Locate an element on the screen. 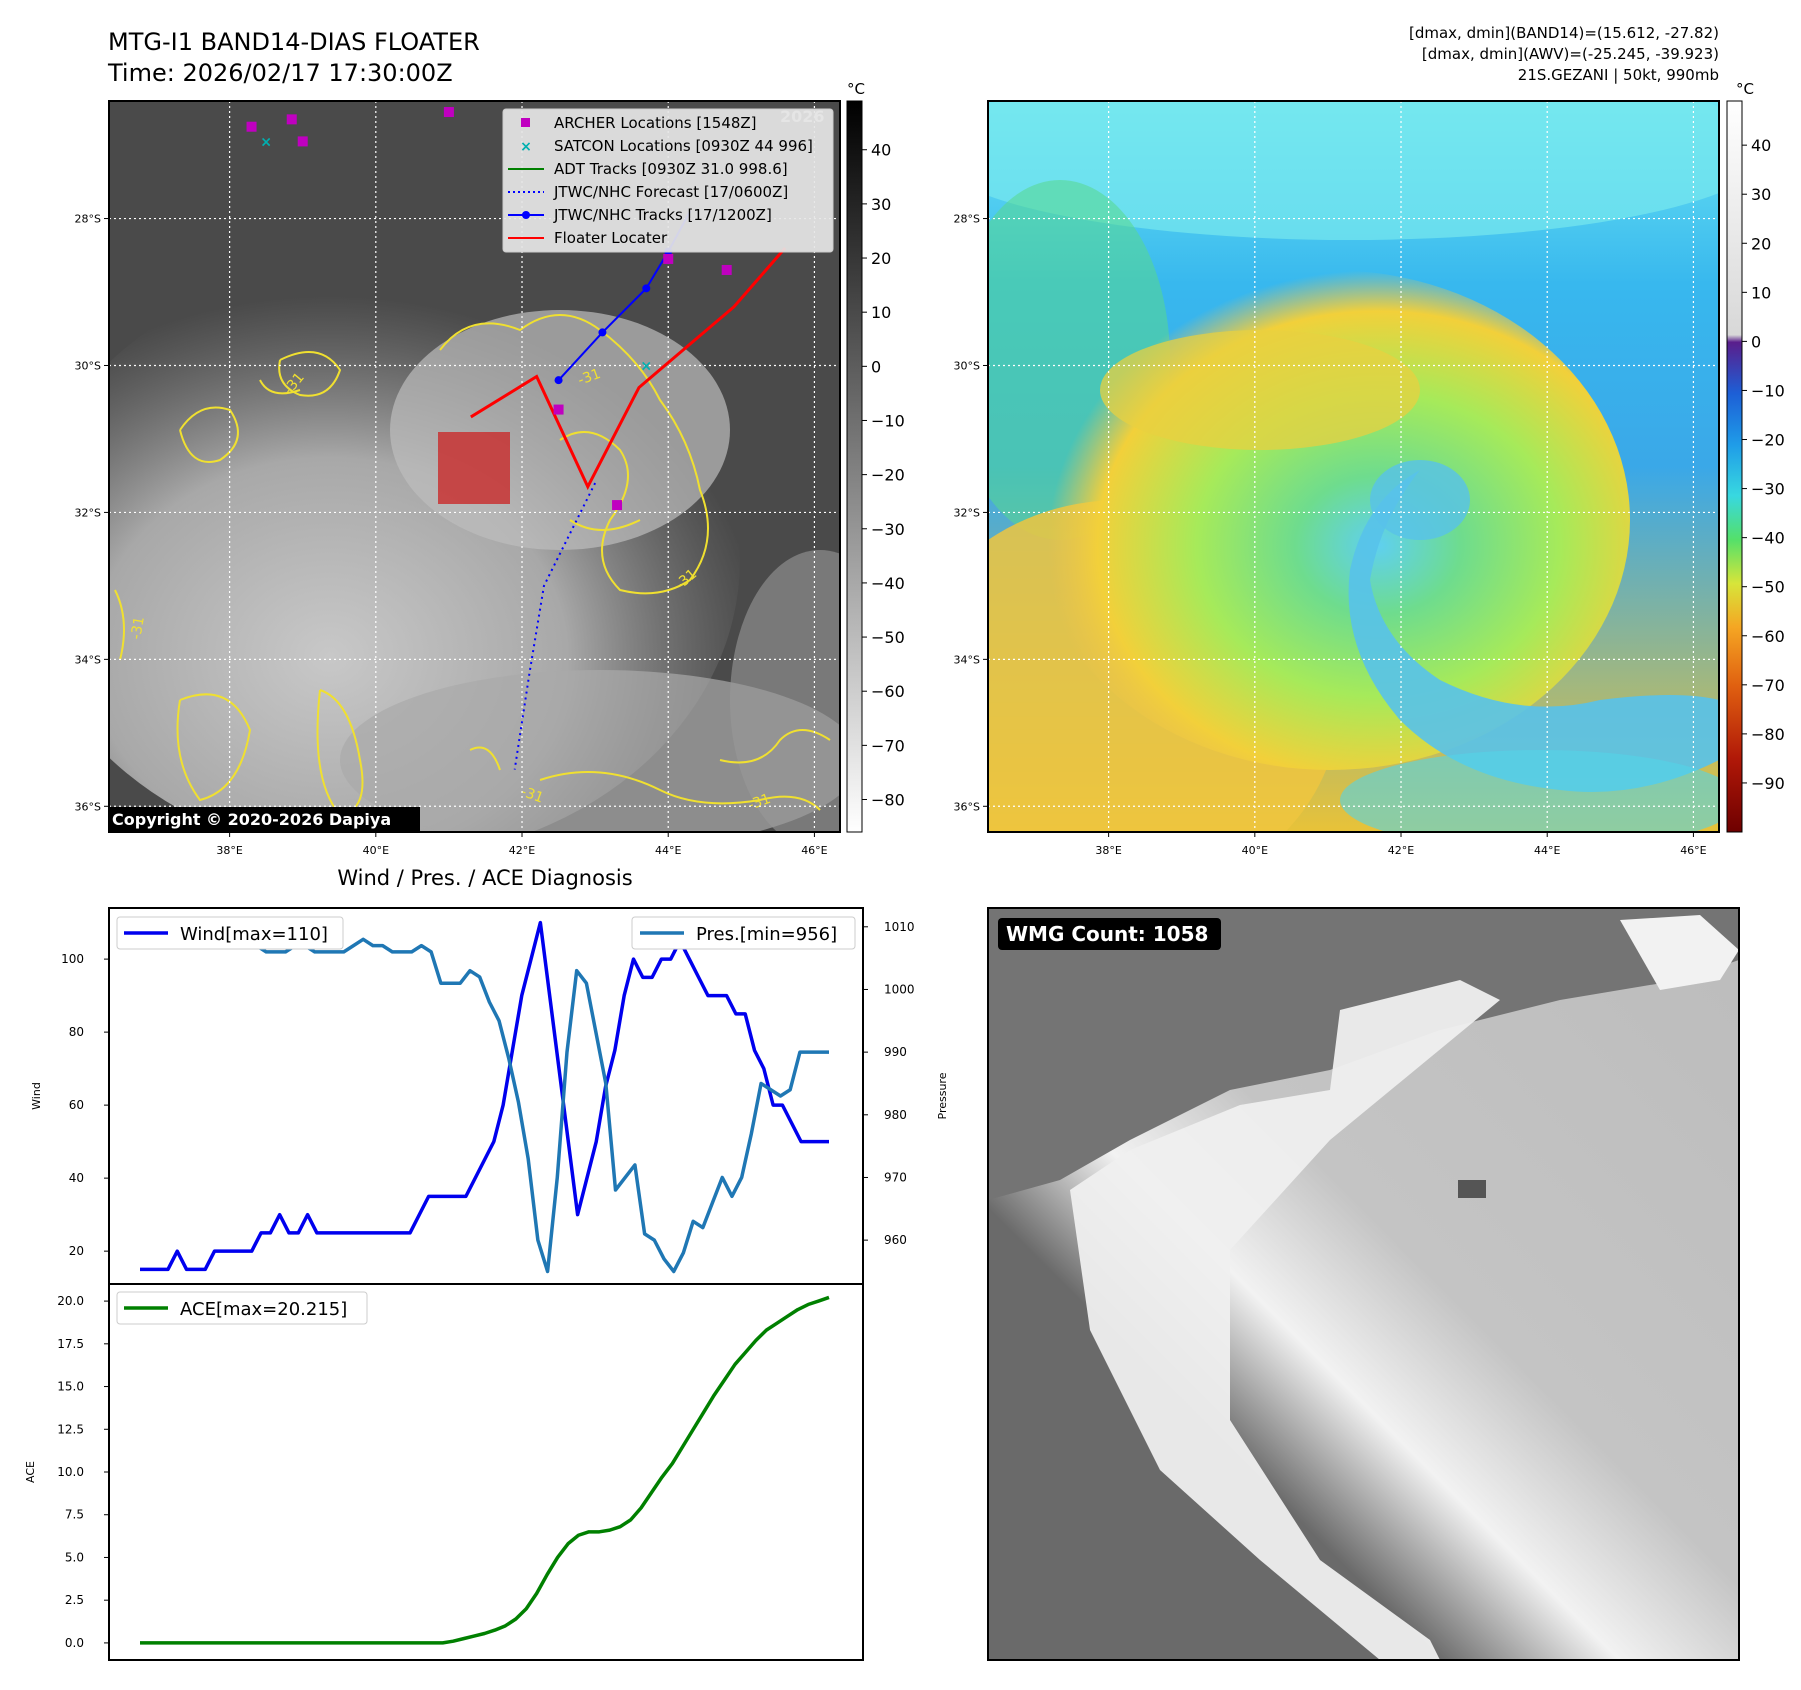 The width and height of the screenshot is (1801, 1690). pressure-tick-label: 980 is located at coordinates (895, 1115).